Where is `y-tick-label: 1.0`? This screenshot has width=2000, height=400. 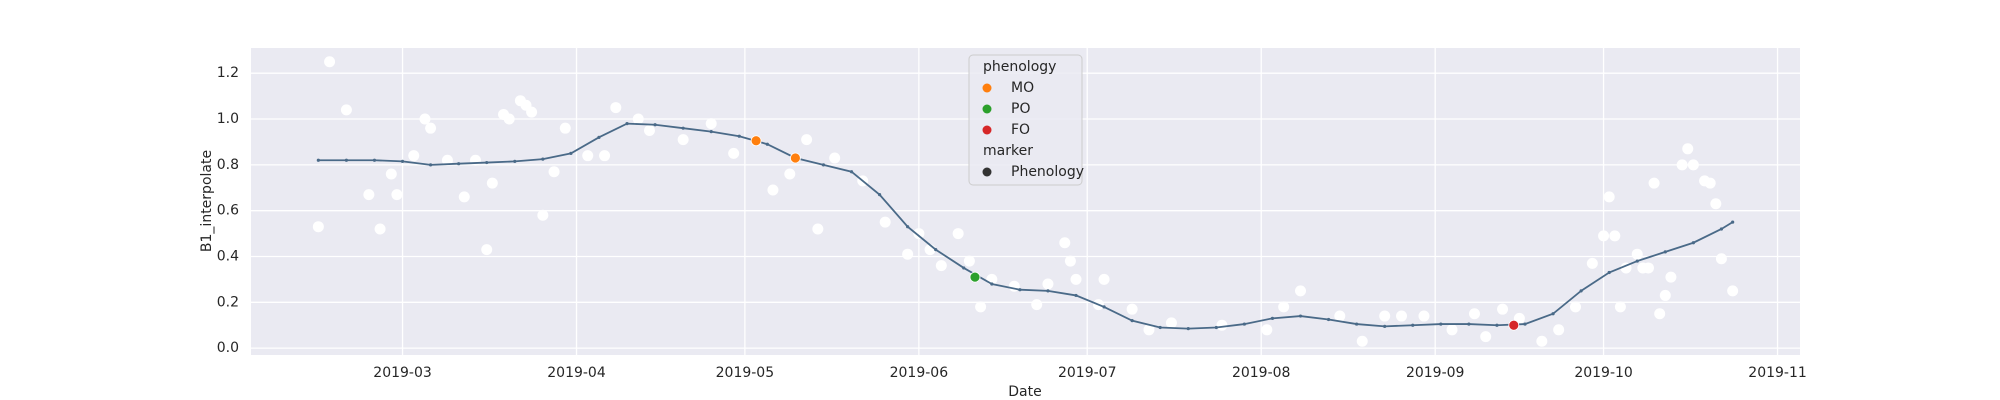 y-tick-label: 1.0 is located at coordinates (228, 119).